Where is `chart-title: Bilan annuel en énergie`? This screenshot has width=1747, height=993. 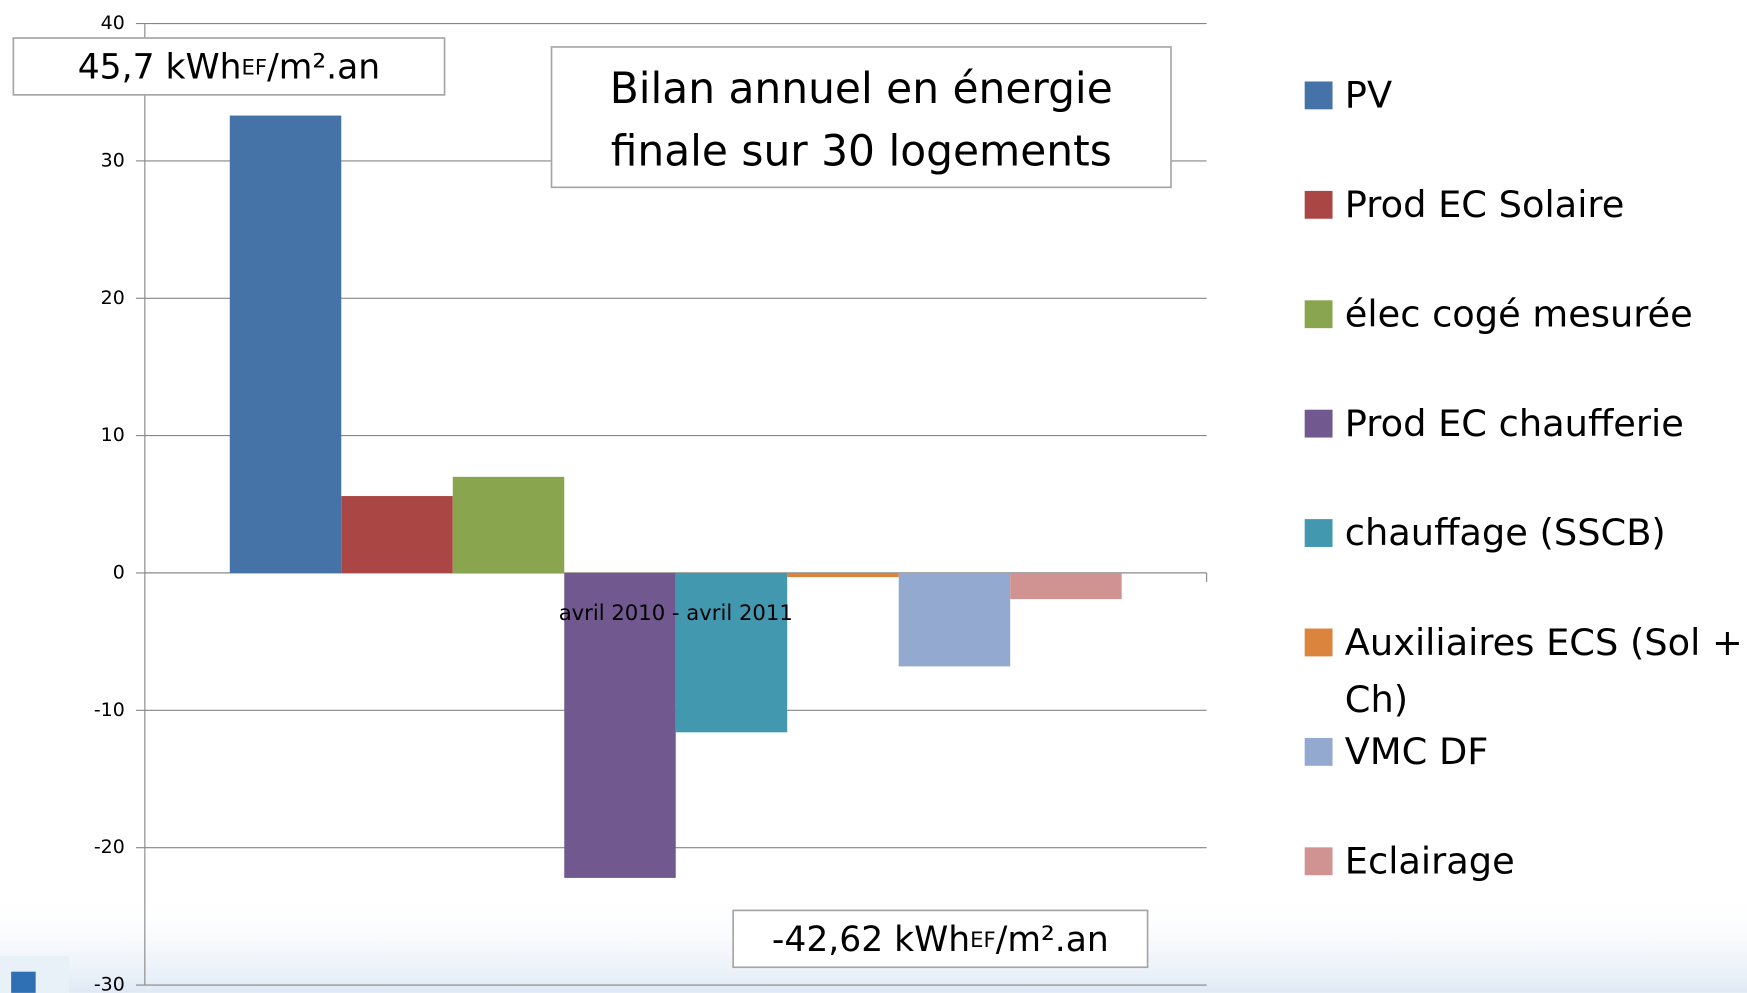 chart-title: Bilan annuel en énergie is located at coordinates (861, 88).